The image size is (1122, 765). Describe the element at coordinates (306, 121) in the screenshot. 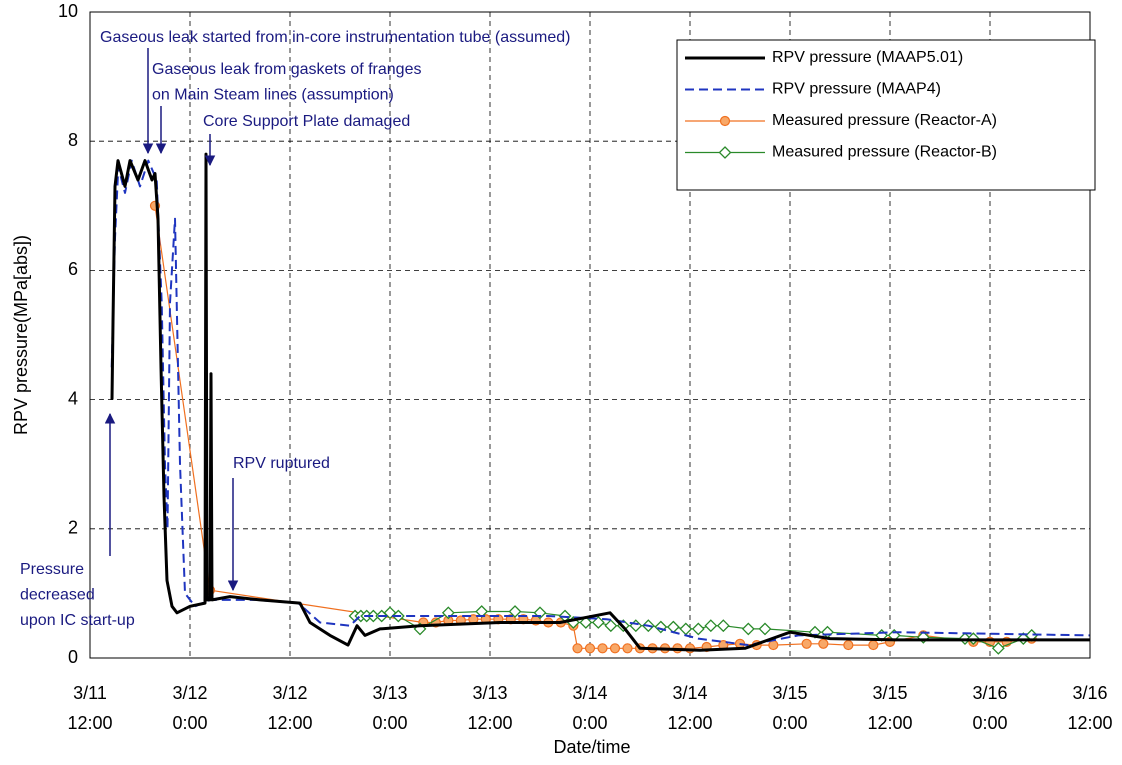

I see `annotation: Core Support Plate damaged` at that location.